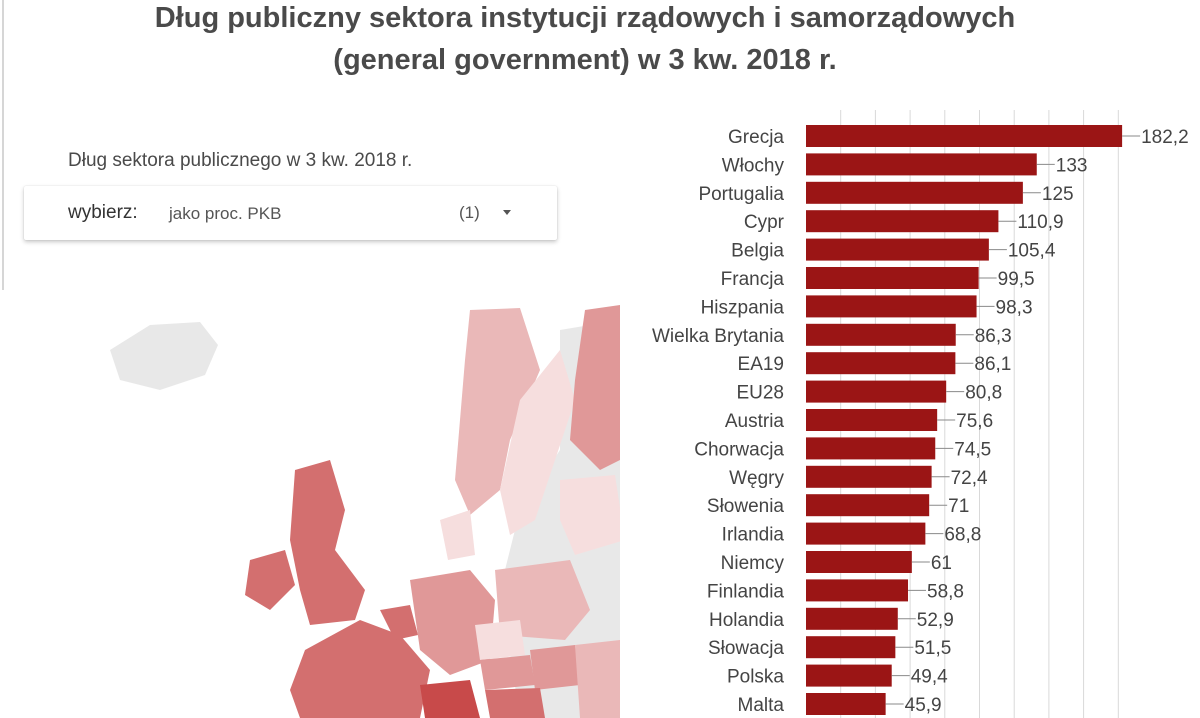 This screenshot has width=1200, height=718. Describe the element at coordinates (755, 677) in the screenshot. I see `category-label: Polska` at that location.